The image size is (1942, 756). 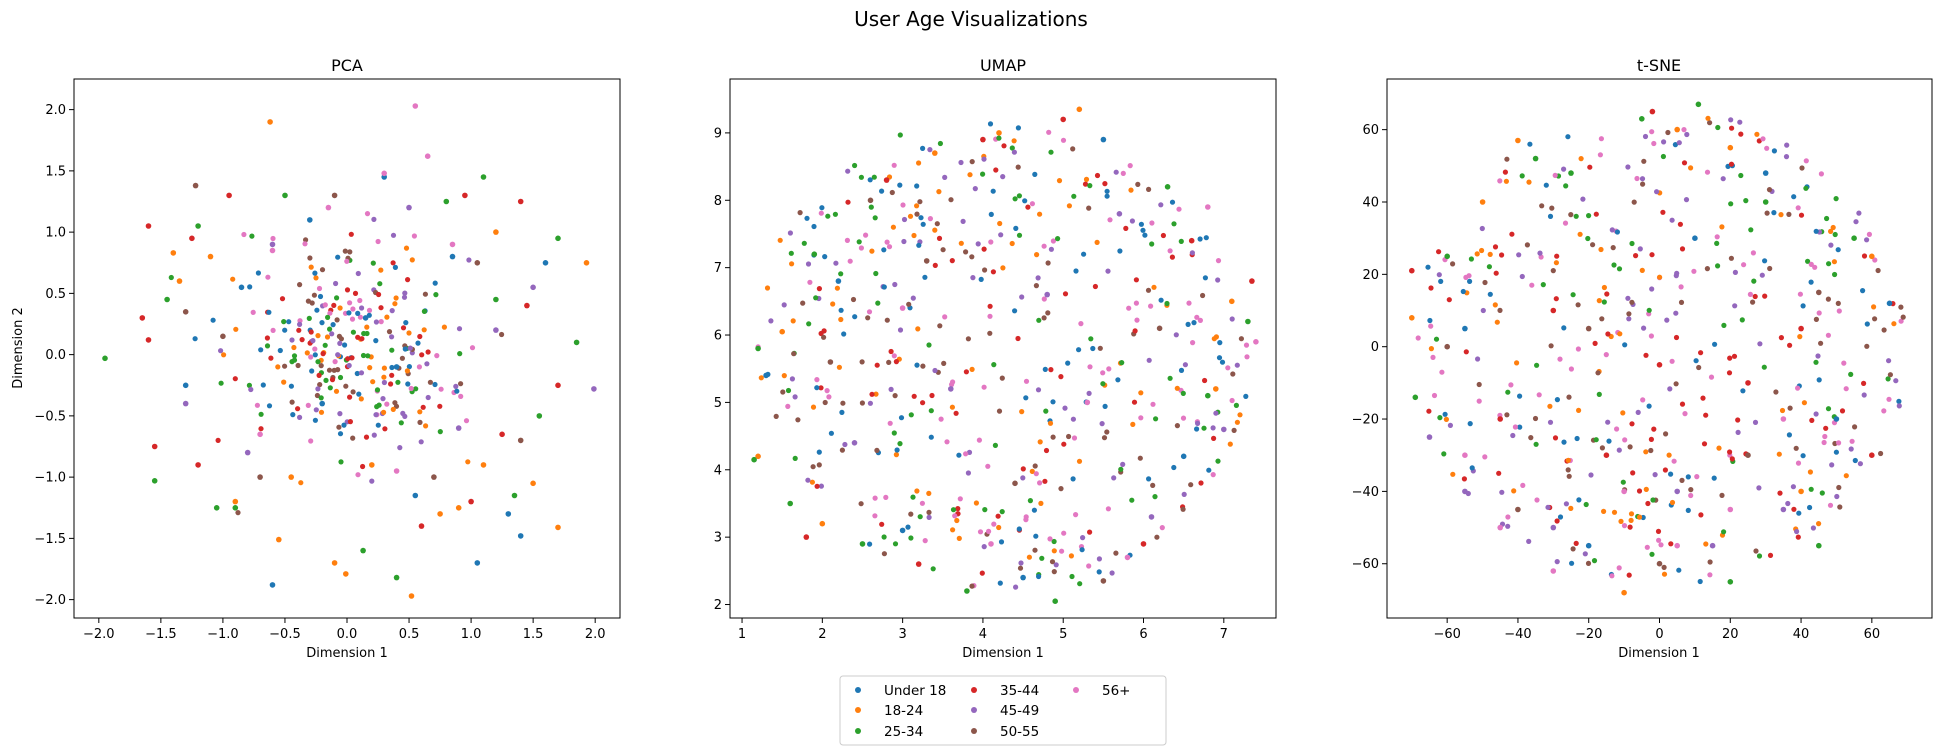 I want to click on y-tick-label: −20, so click(x=1365, y=420).